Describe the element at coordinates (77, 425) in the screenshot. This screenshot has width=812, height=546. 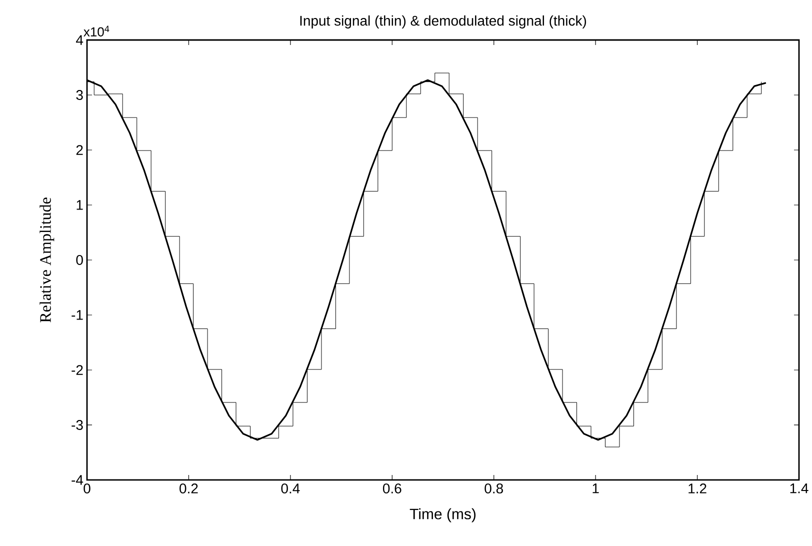
I see `y-tick-label: -3` at that location.